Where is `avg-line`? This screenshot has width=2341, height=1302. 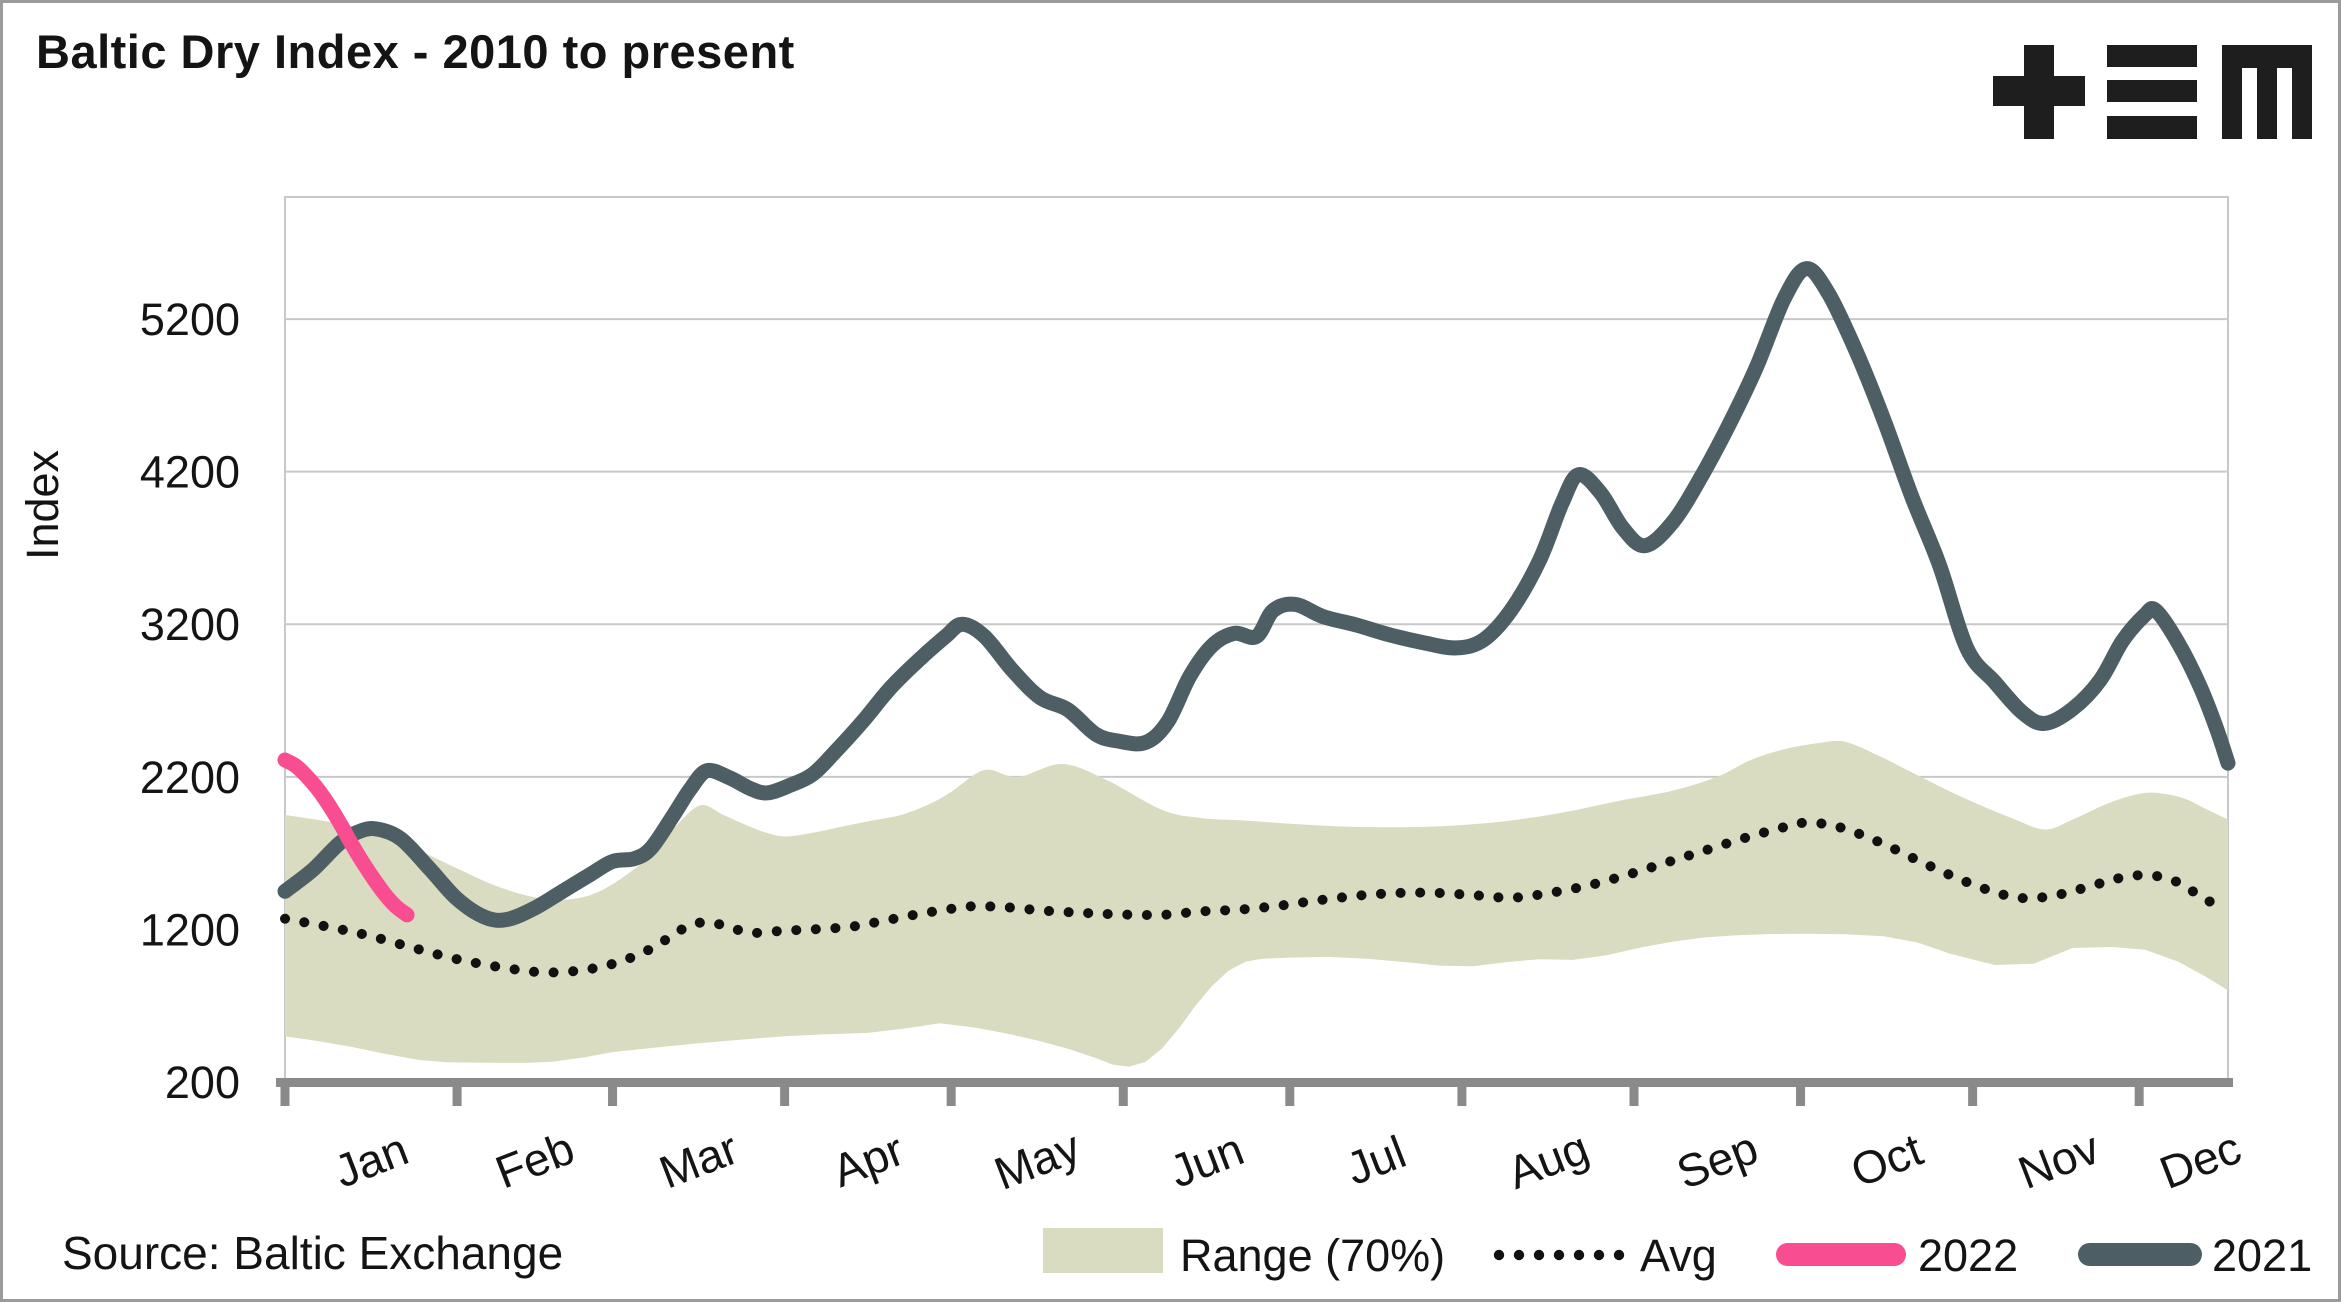 avg-line is located at coordinates (1256, 897).